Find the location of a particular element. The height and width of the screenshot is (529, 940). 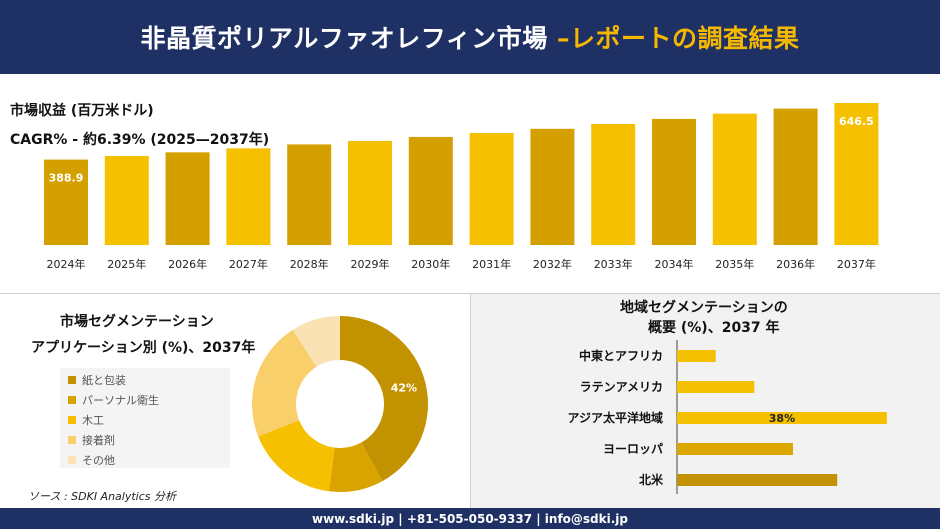

x-tick-label: 2032年 is located at coordinates (552, 264).